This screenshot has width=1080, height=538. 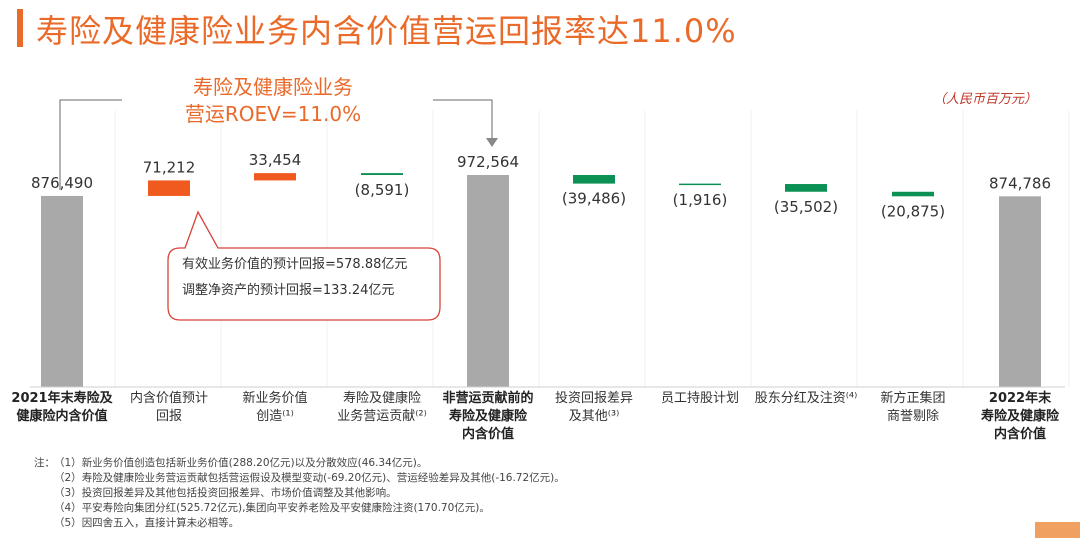 I want to click on roev-annotation: 寿险及健康险业务 营运ROEV=11.0%, so click(x=273, y=101).